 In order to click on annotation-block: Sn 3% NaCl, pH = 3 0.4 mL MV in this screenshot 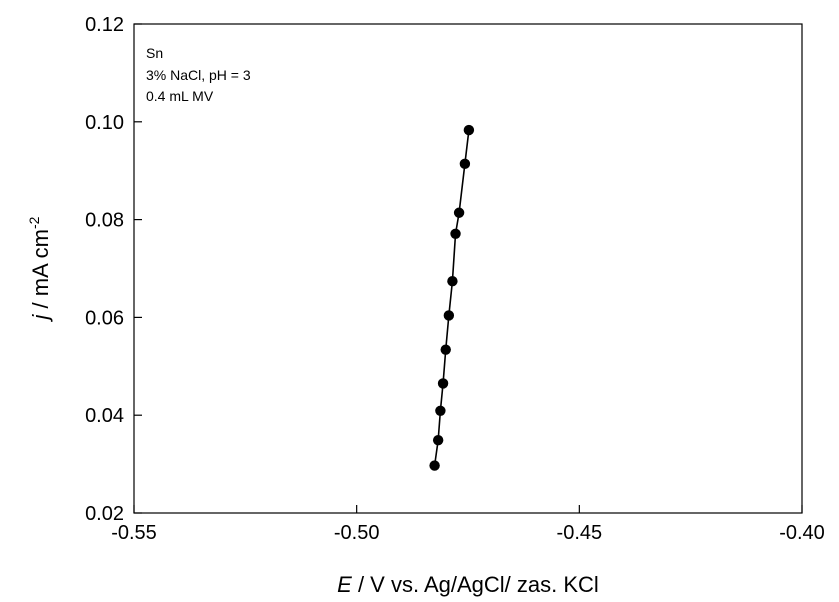, I will do `click(198, 74)`.